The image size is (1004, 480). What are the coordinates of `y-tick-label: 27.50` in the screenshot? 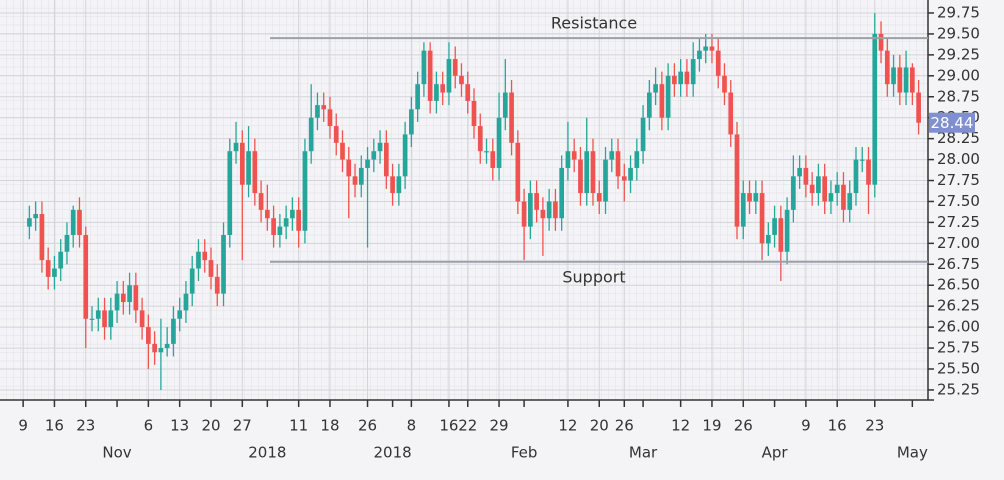 It's located at (958, 201).